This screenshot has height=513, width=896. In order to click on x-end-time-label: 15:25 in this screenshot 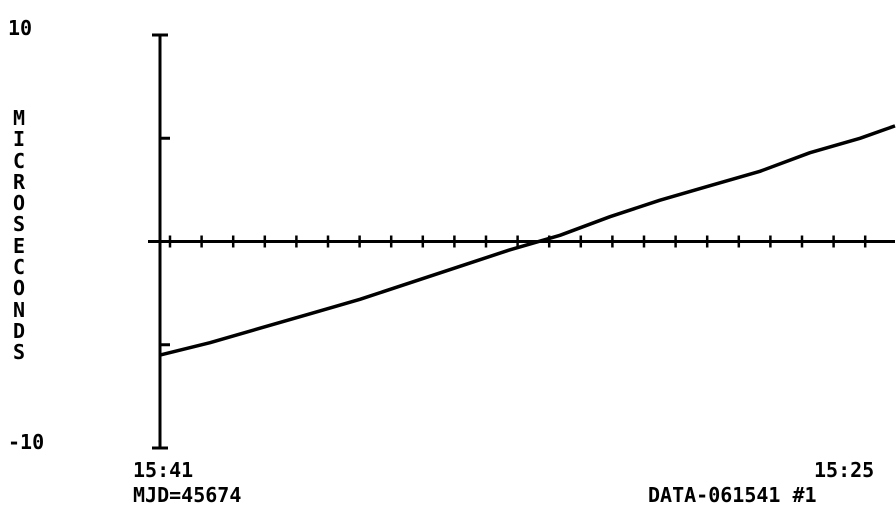, I will do `click(844, 470)`.